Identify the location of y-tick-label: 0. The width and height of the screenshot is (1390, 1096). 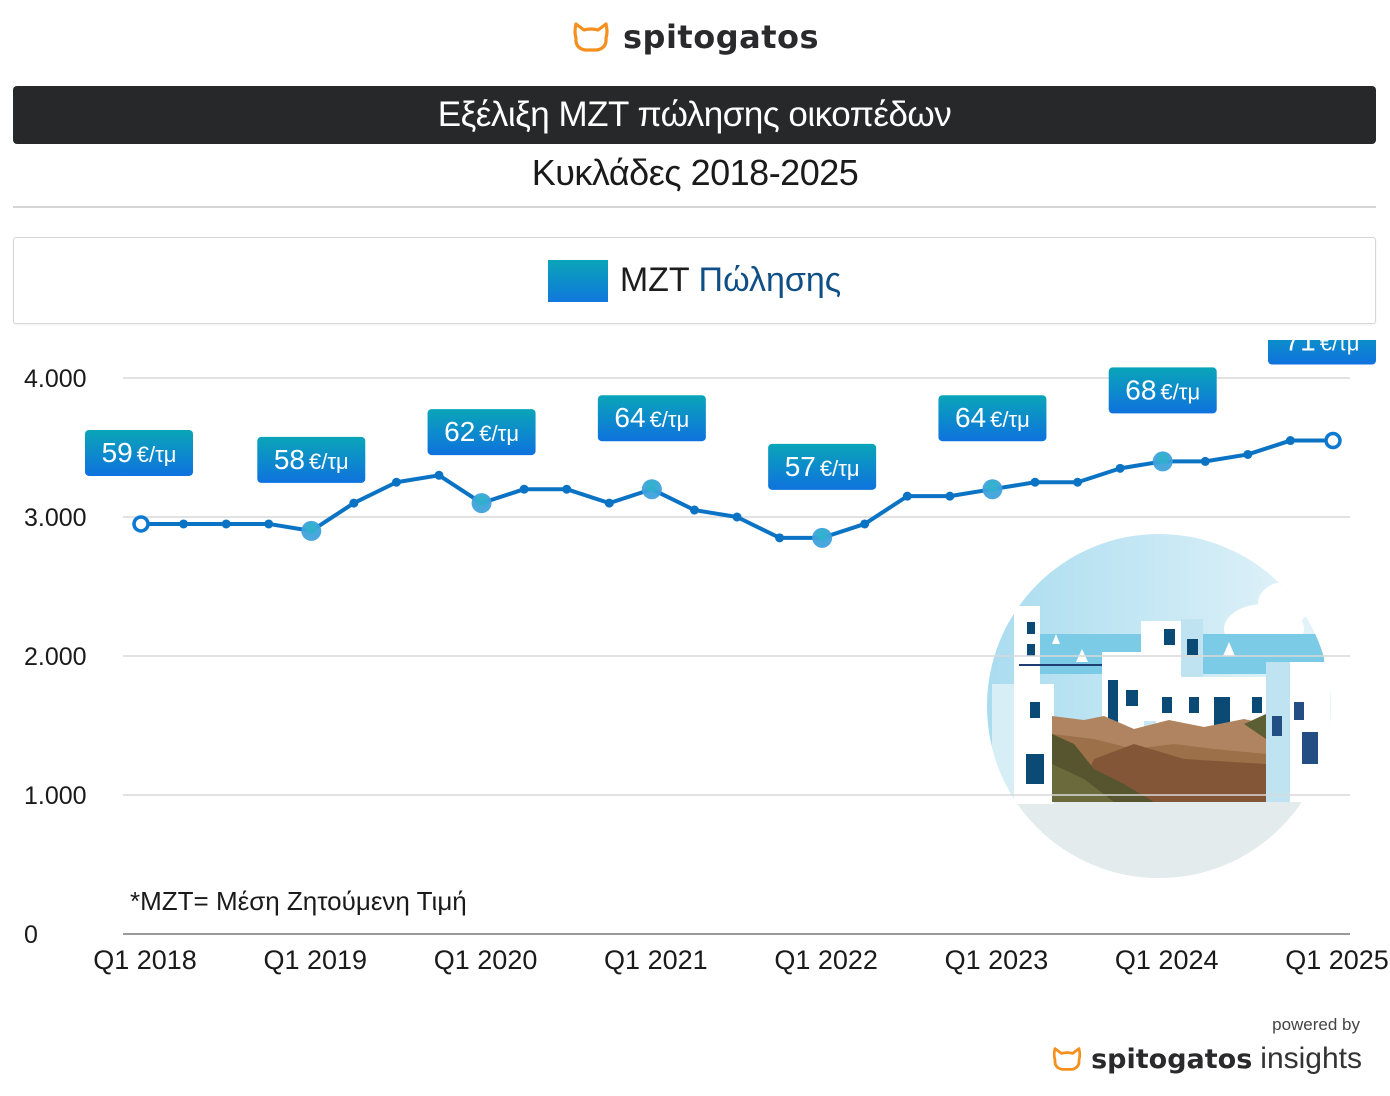
(31, 935).